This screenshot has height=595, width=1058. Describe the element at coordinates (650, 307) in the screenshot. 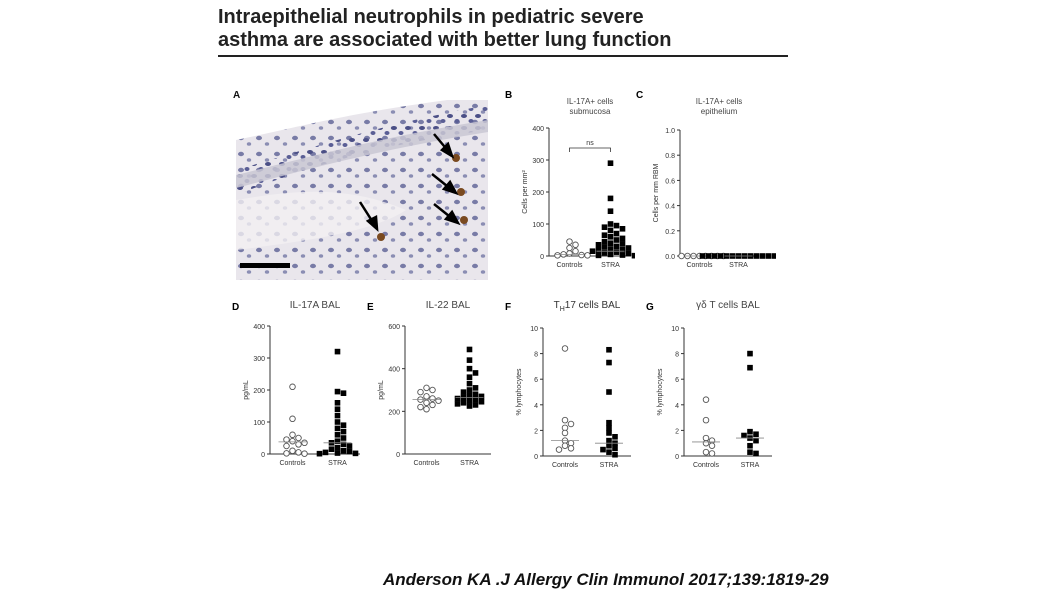

I see `panel-letter: G` at that location.